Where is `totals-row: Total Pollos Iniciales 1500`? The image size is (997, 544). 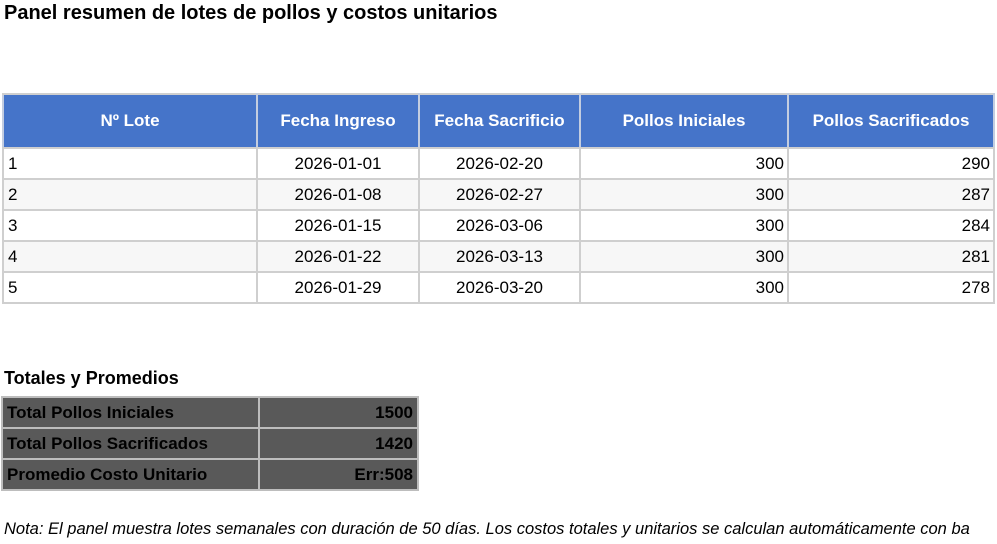 totals-row: Total Pollos Iniciales 1500 is located at coordinates (210, 412).